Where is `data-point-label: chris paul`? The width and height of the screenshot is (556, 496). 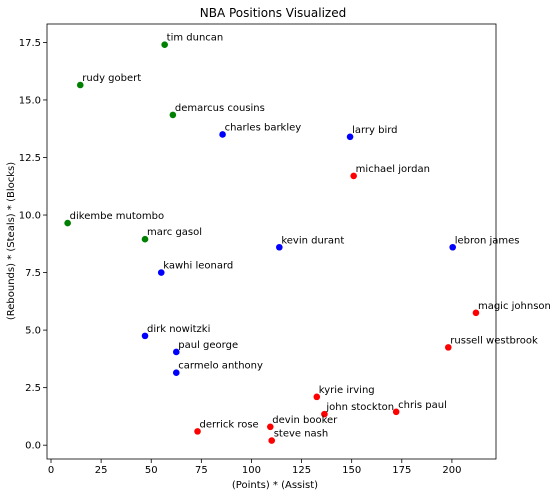
data-point-label: chris paul is located at coordinates (422, 405).